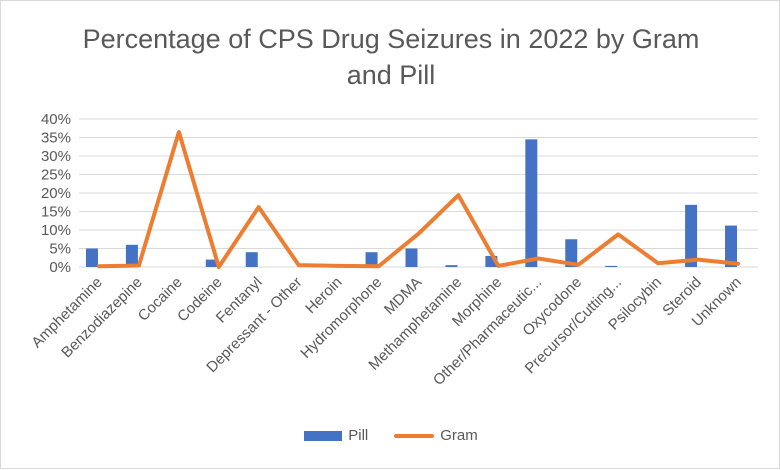 The width and height of the screenshot is (780, 470). Describe the element at coordinates (323, 435) in the screenshot. I see `legend-swatch-pill` at that location.